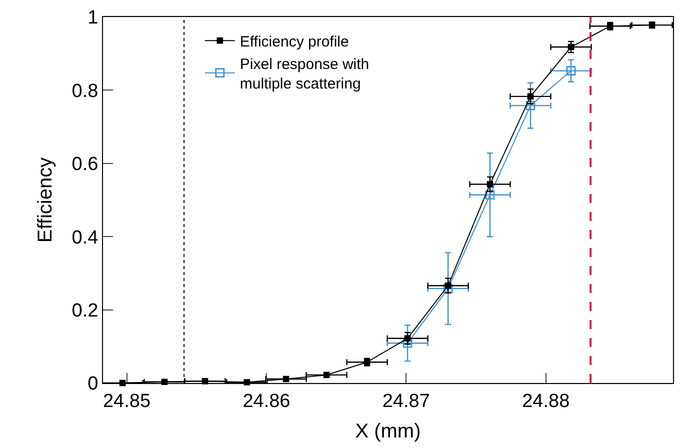  I want to click on y-axis-title: Efficiency, so click(45, 200).